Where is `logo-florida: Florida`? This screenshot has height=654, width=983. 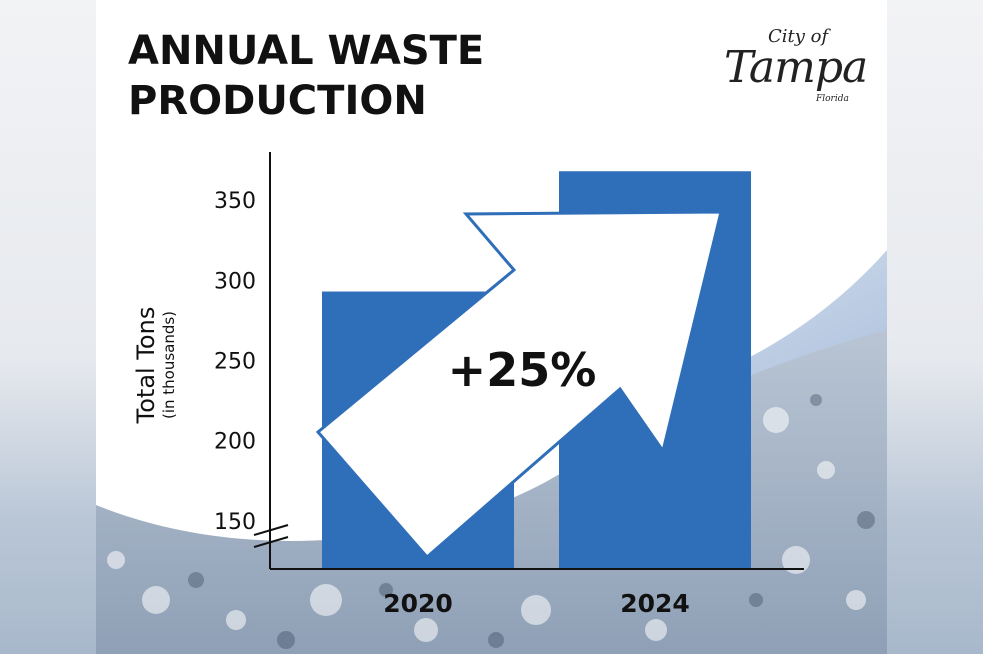
logo-florida: Florida is located at coordinates (832, 99).